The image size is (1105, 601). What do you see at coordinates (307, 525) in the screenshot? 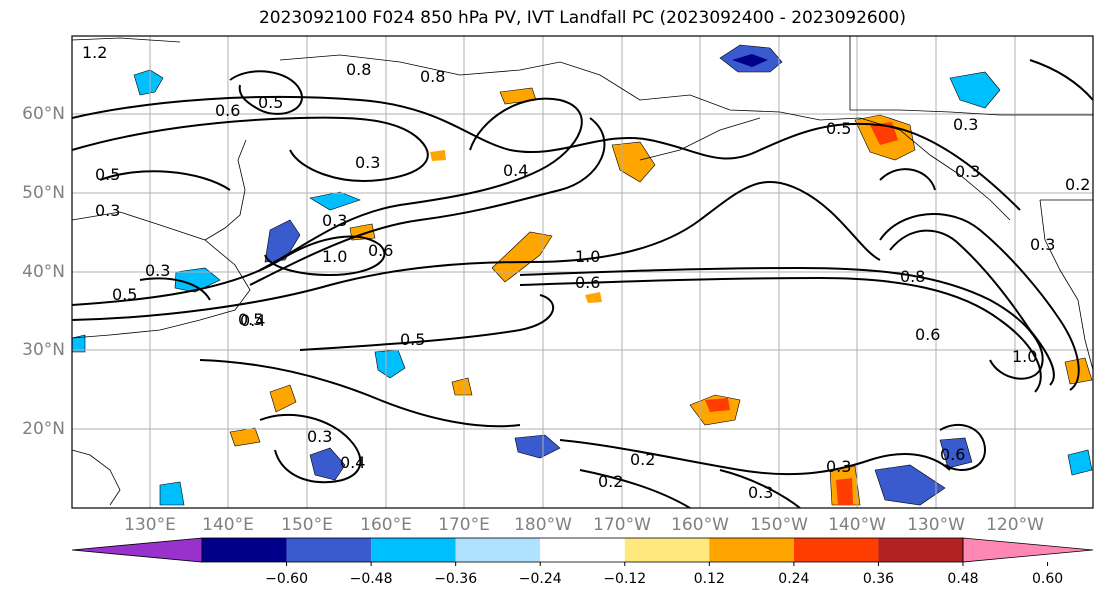
I see `lon-label: 150°E` at bounding box center [307, 525].